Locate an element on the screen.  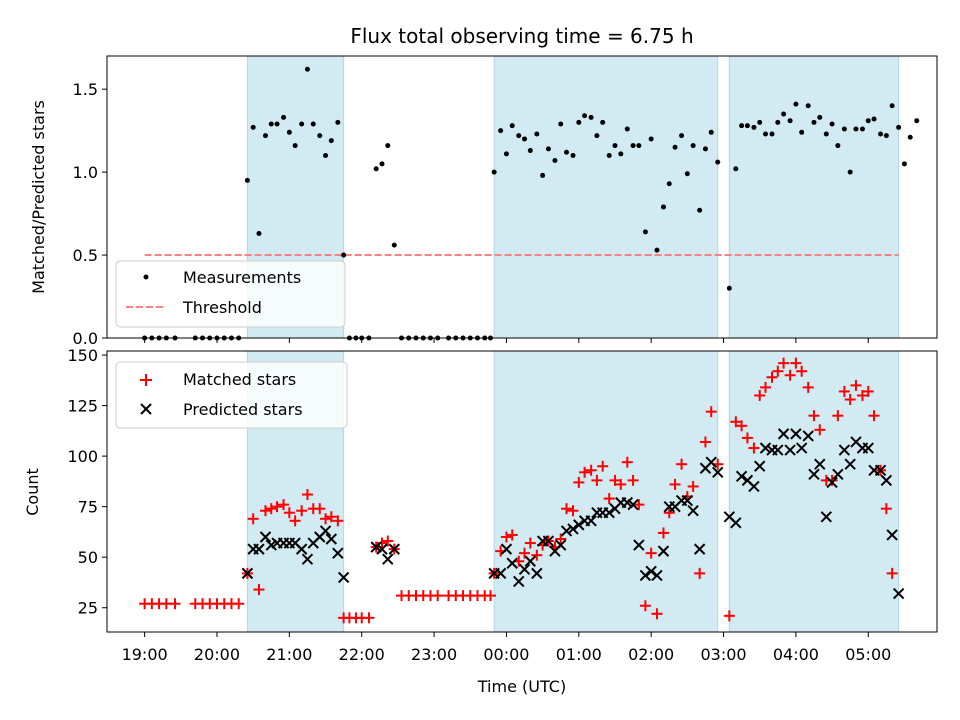
x-tick-label: 02:00 is located at coordinates (651, 654).